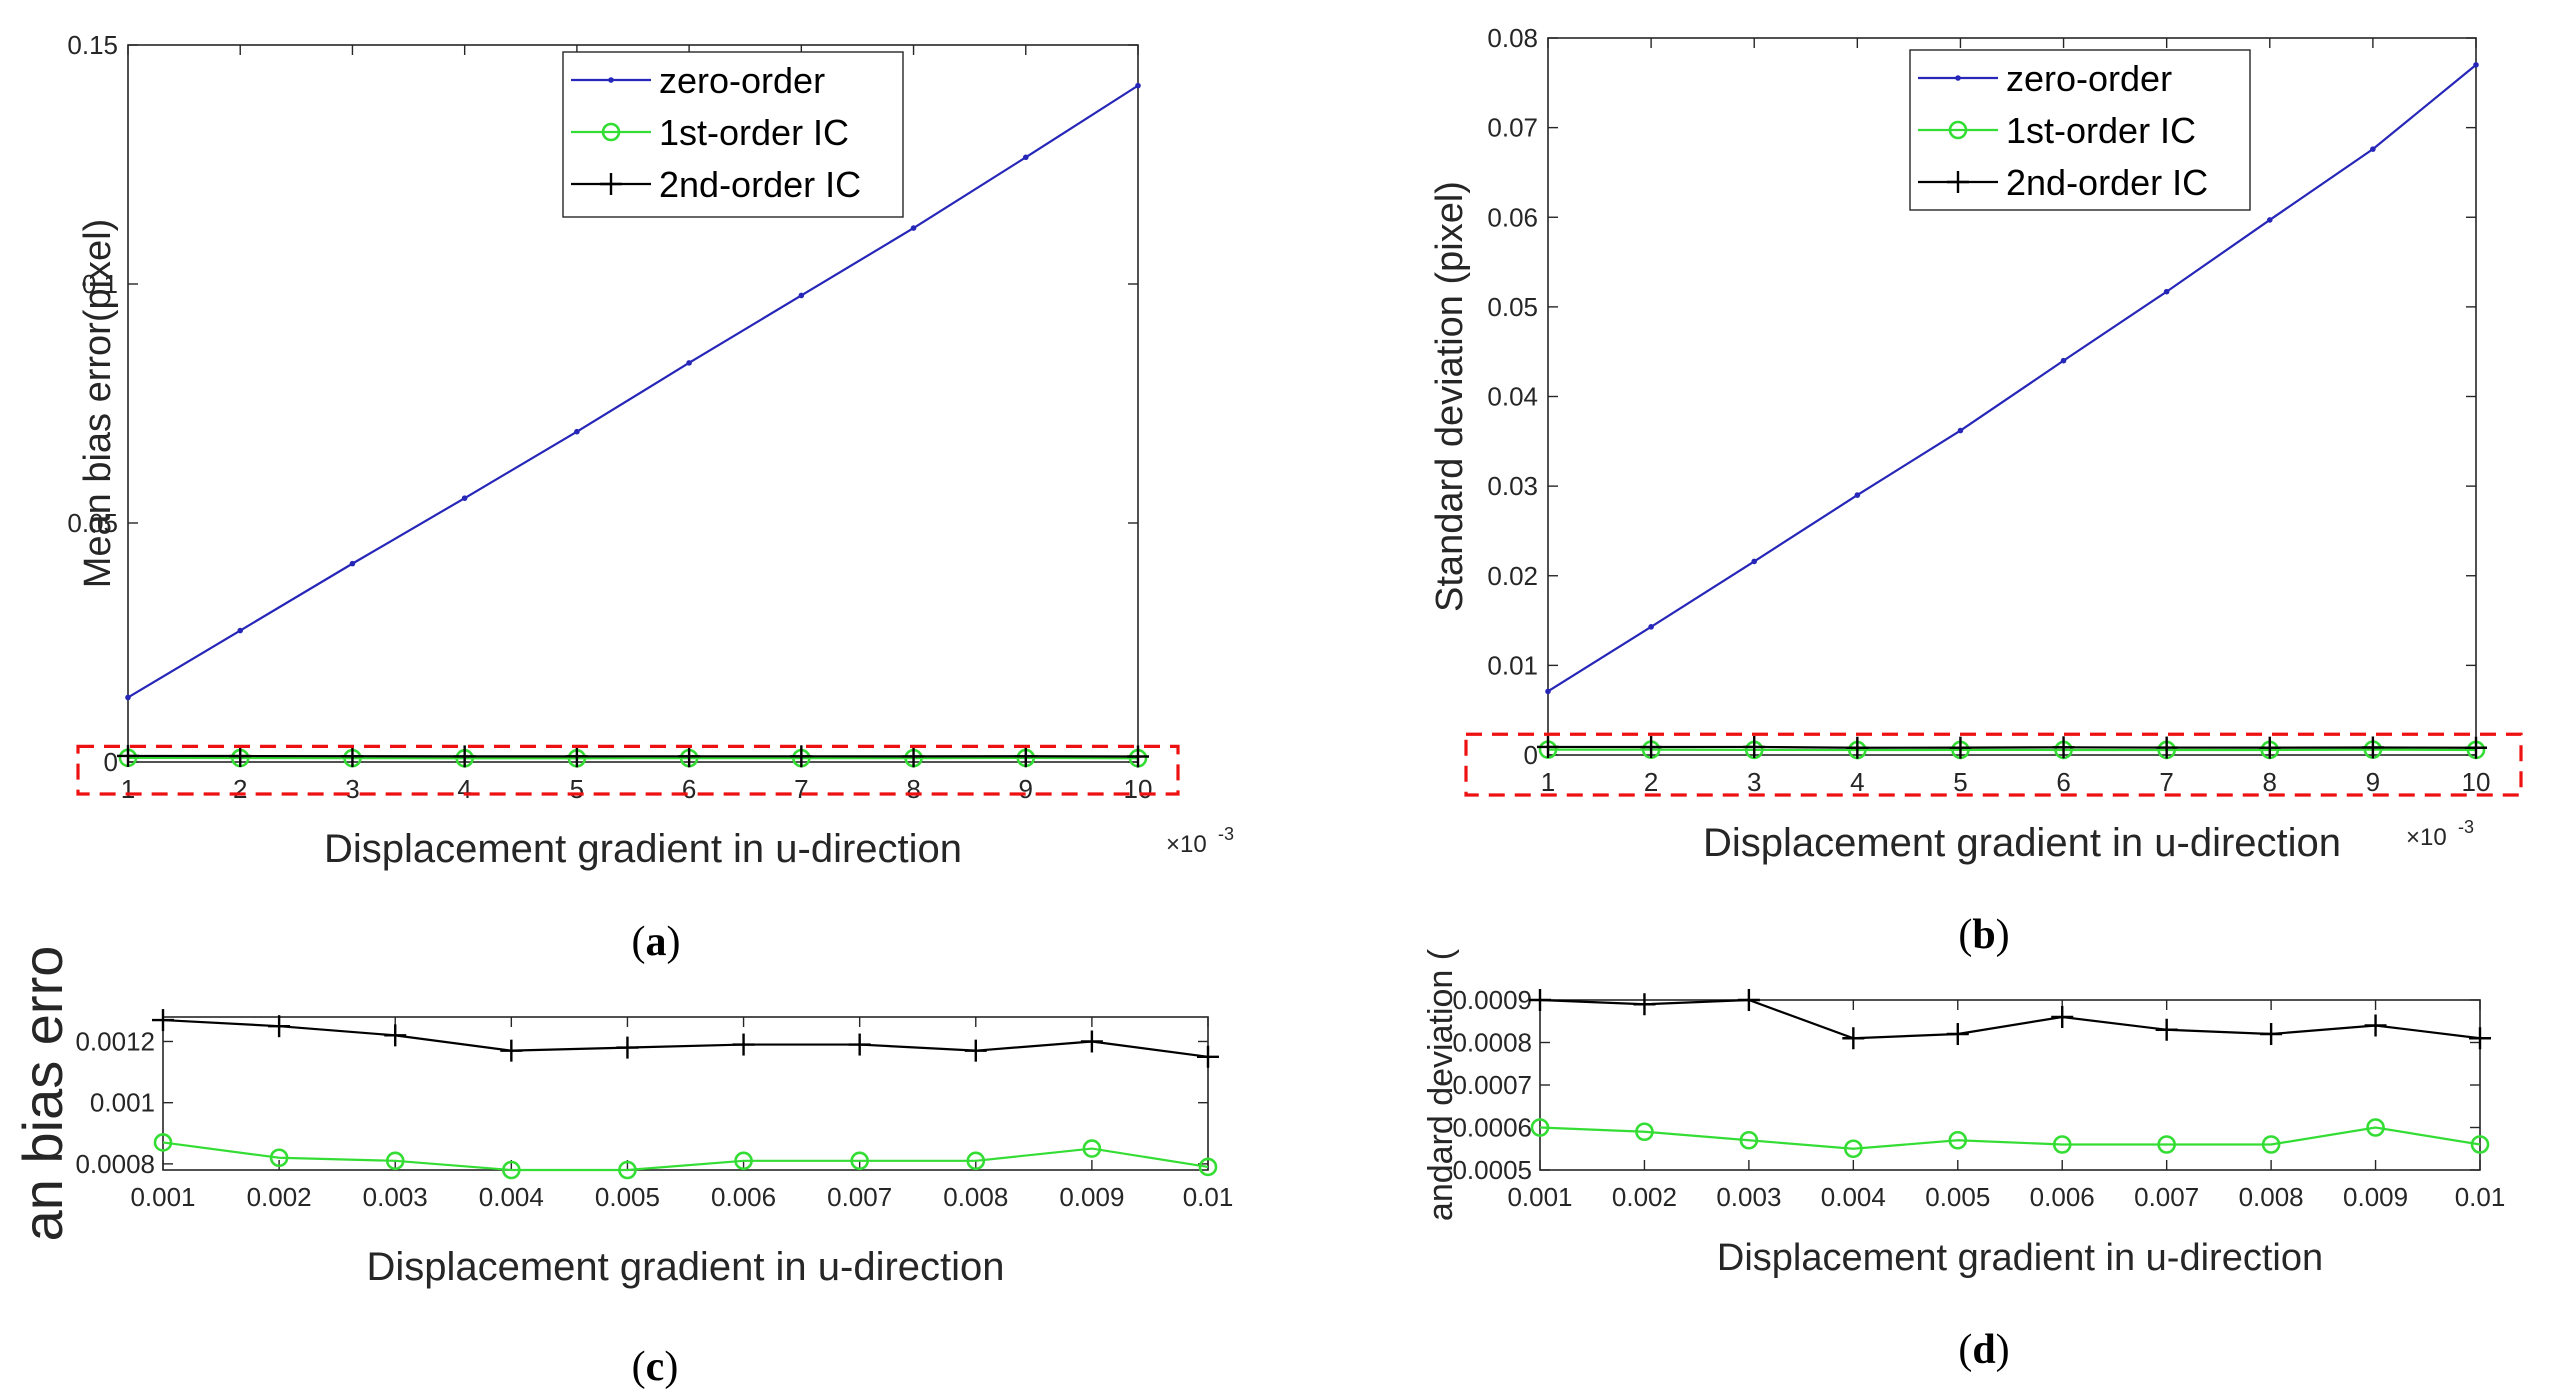 This screenshot has width=2551, height=1399. What do you see at coordinates (92, 45) in the screenshot?
I see `y-tick-label-a: 0.15` at bounding box center [92, 45].